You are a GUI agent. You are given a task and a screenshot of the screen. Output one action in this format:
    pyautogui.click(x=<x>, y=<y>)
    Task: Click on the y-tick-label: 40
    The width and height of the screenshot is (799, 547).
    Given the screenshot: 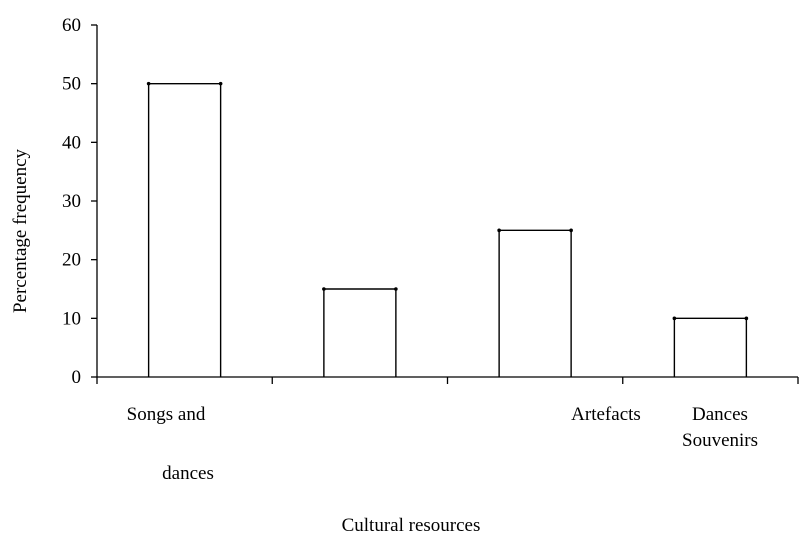 What is the action you would take?
    pyautogui.click(x=71, y=142)
    